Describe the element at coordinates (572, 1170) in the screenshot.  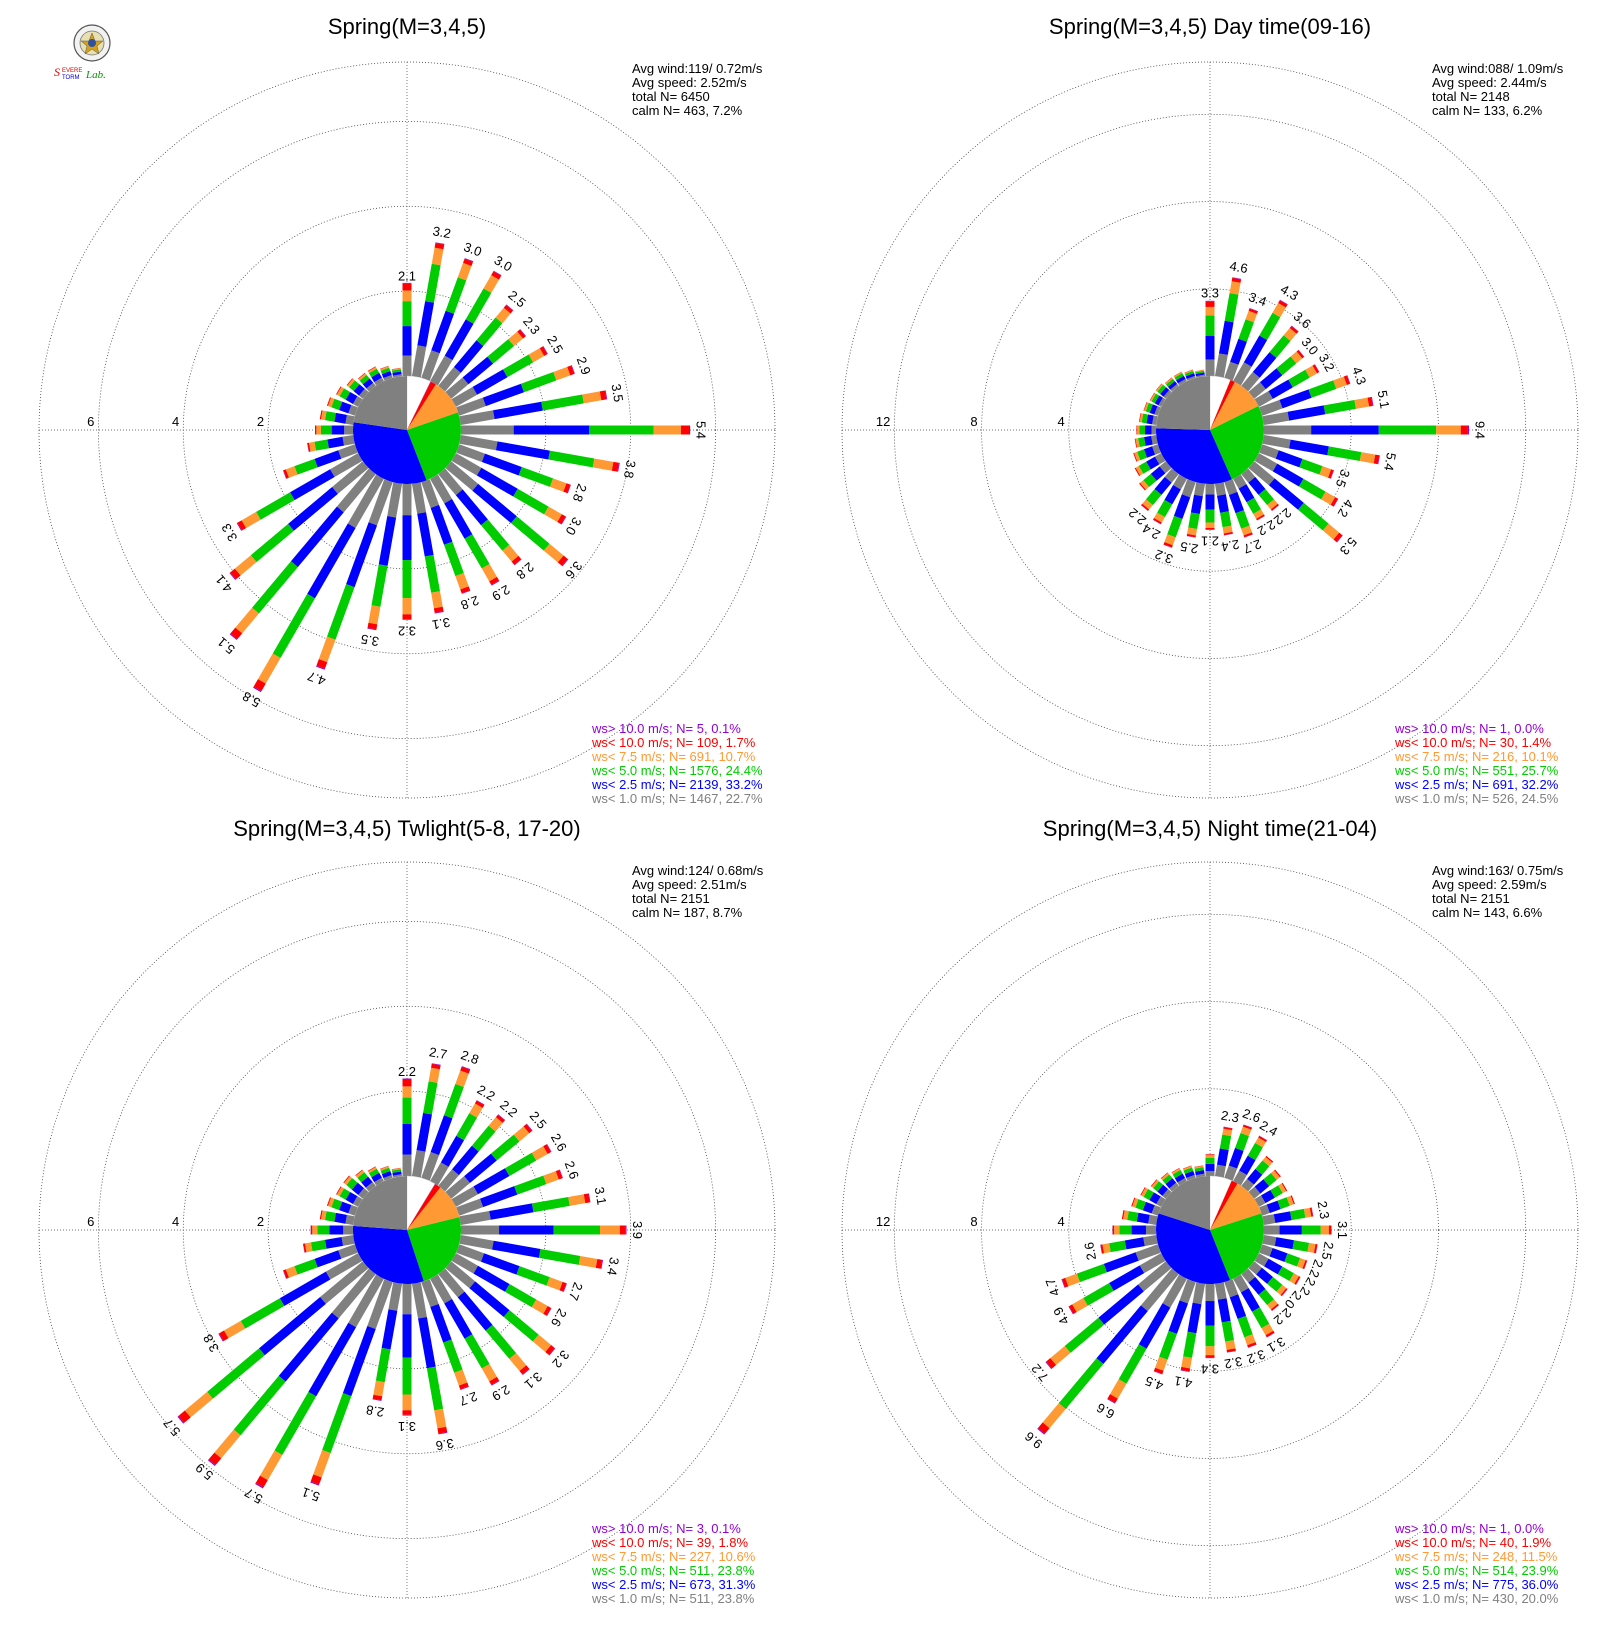
I see `bar-label: 2.6` at that location.